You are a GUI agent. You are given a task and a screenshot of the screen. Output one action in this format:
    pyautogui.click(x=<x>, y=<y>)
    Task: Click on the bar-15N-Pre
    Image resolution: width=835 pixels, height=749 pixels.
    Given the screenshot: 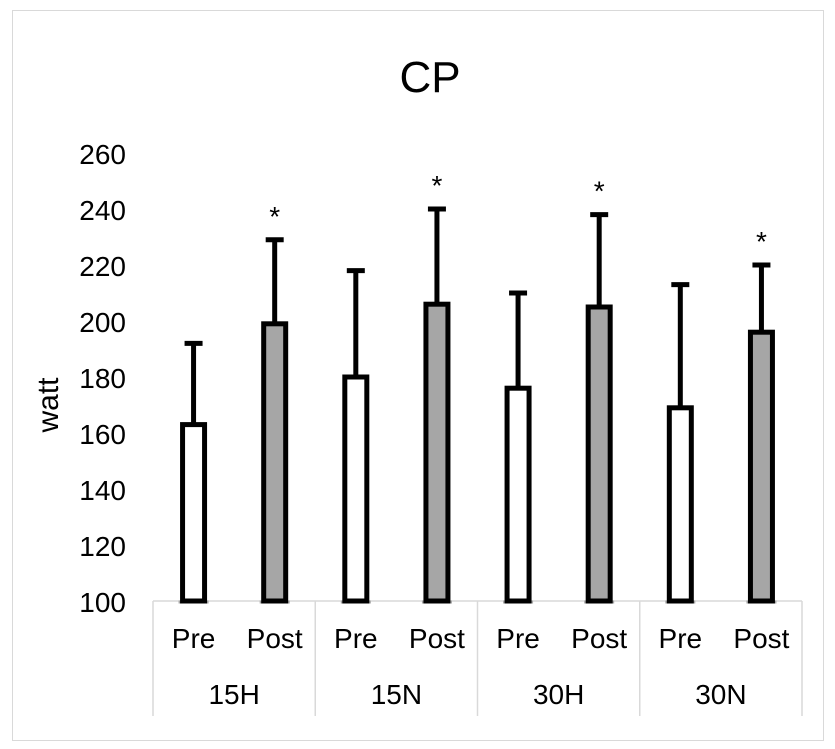 What is the action you would take?
    pyautogui.click(x=356, y=489)
    